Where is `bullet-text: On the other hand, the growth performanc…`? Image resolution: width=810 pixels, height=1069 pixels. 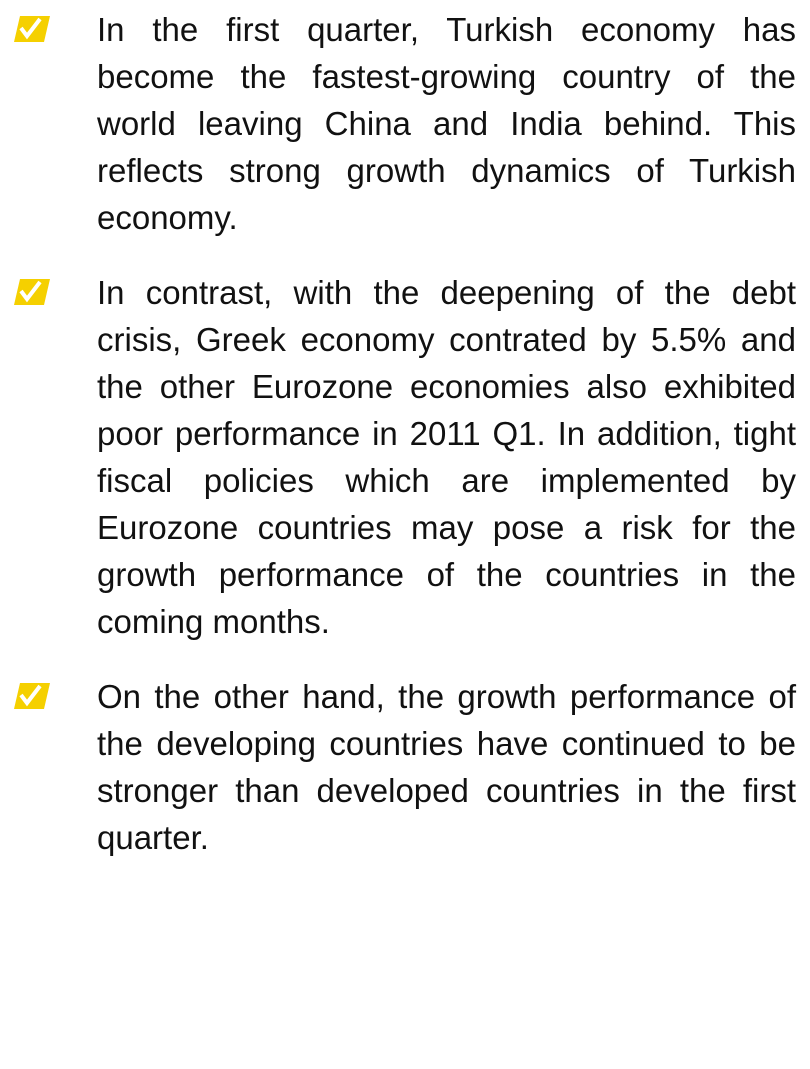
bullet-text: On the other hand, the growth performanc… is located at coordinates (446, 767).